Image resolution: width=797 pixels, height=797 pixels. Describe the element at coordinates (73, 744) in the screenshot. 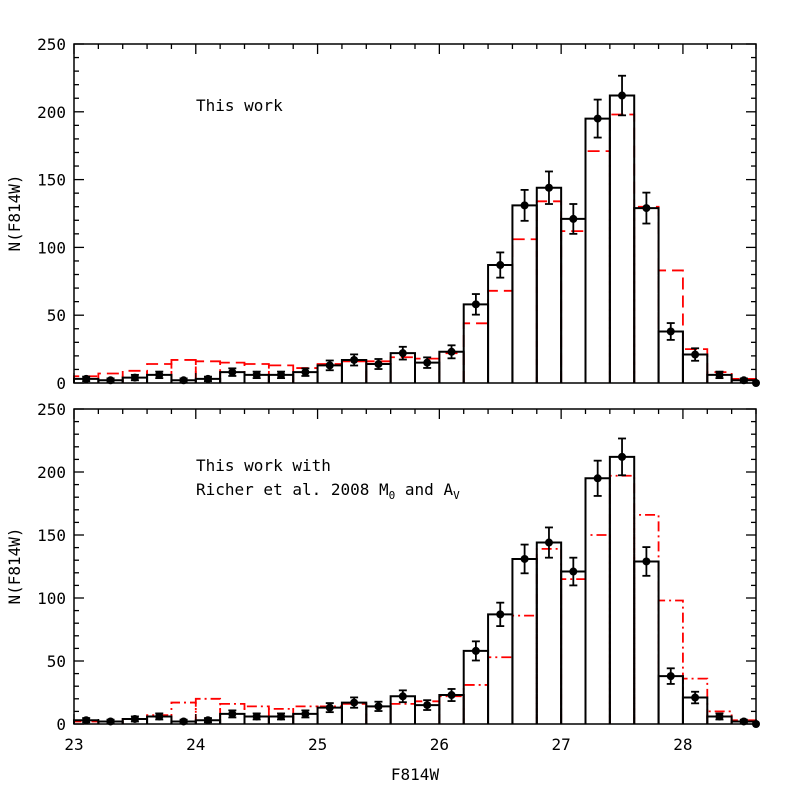

I see `x-tick-label: 23` at that location.